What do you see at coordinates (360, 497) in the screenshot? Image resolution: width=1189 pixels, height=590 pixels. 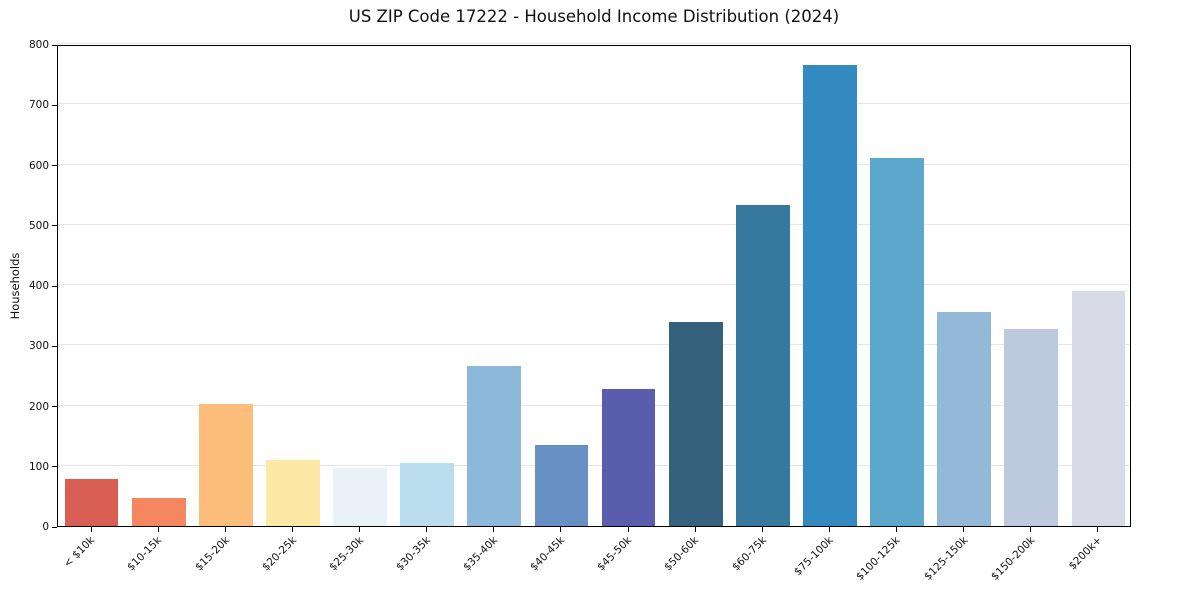 I see `bar-$25-30k` at bounding box center [360, 497].